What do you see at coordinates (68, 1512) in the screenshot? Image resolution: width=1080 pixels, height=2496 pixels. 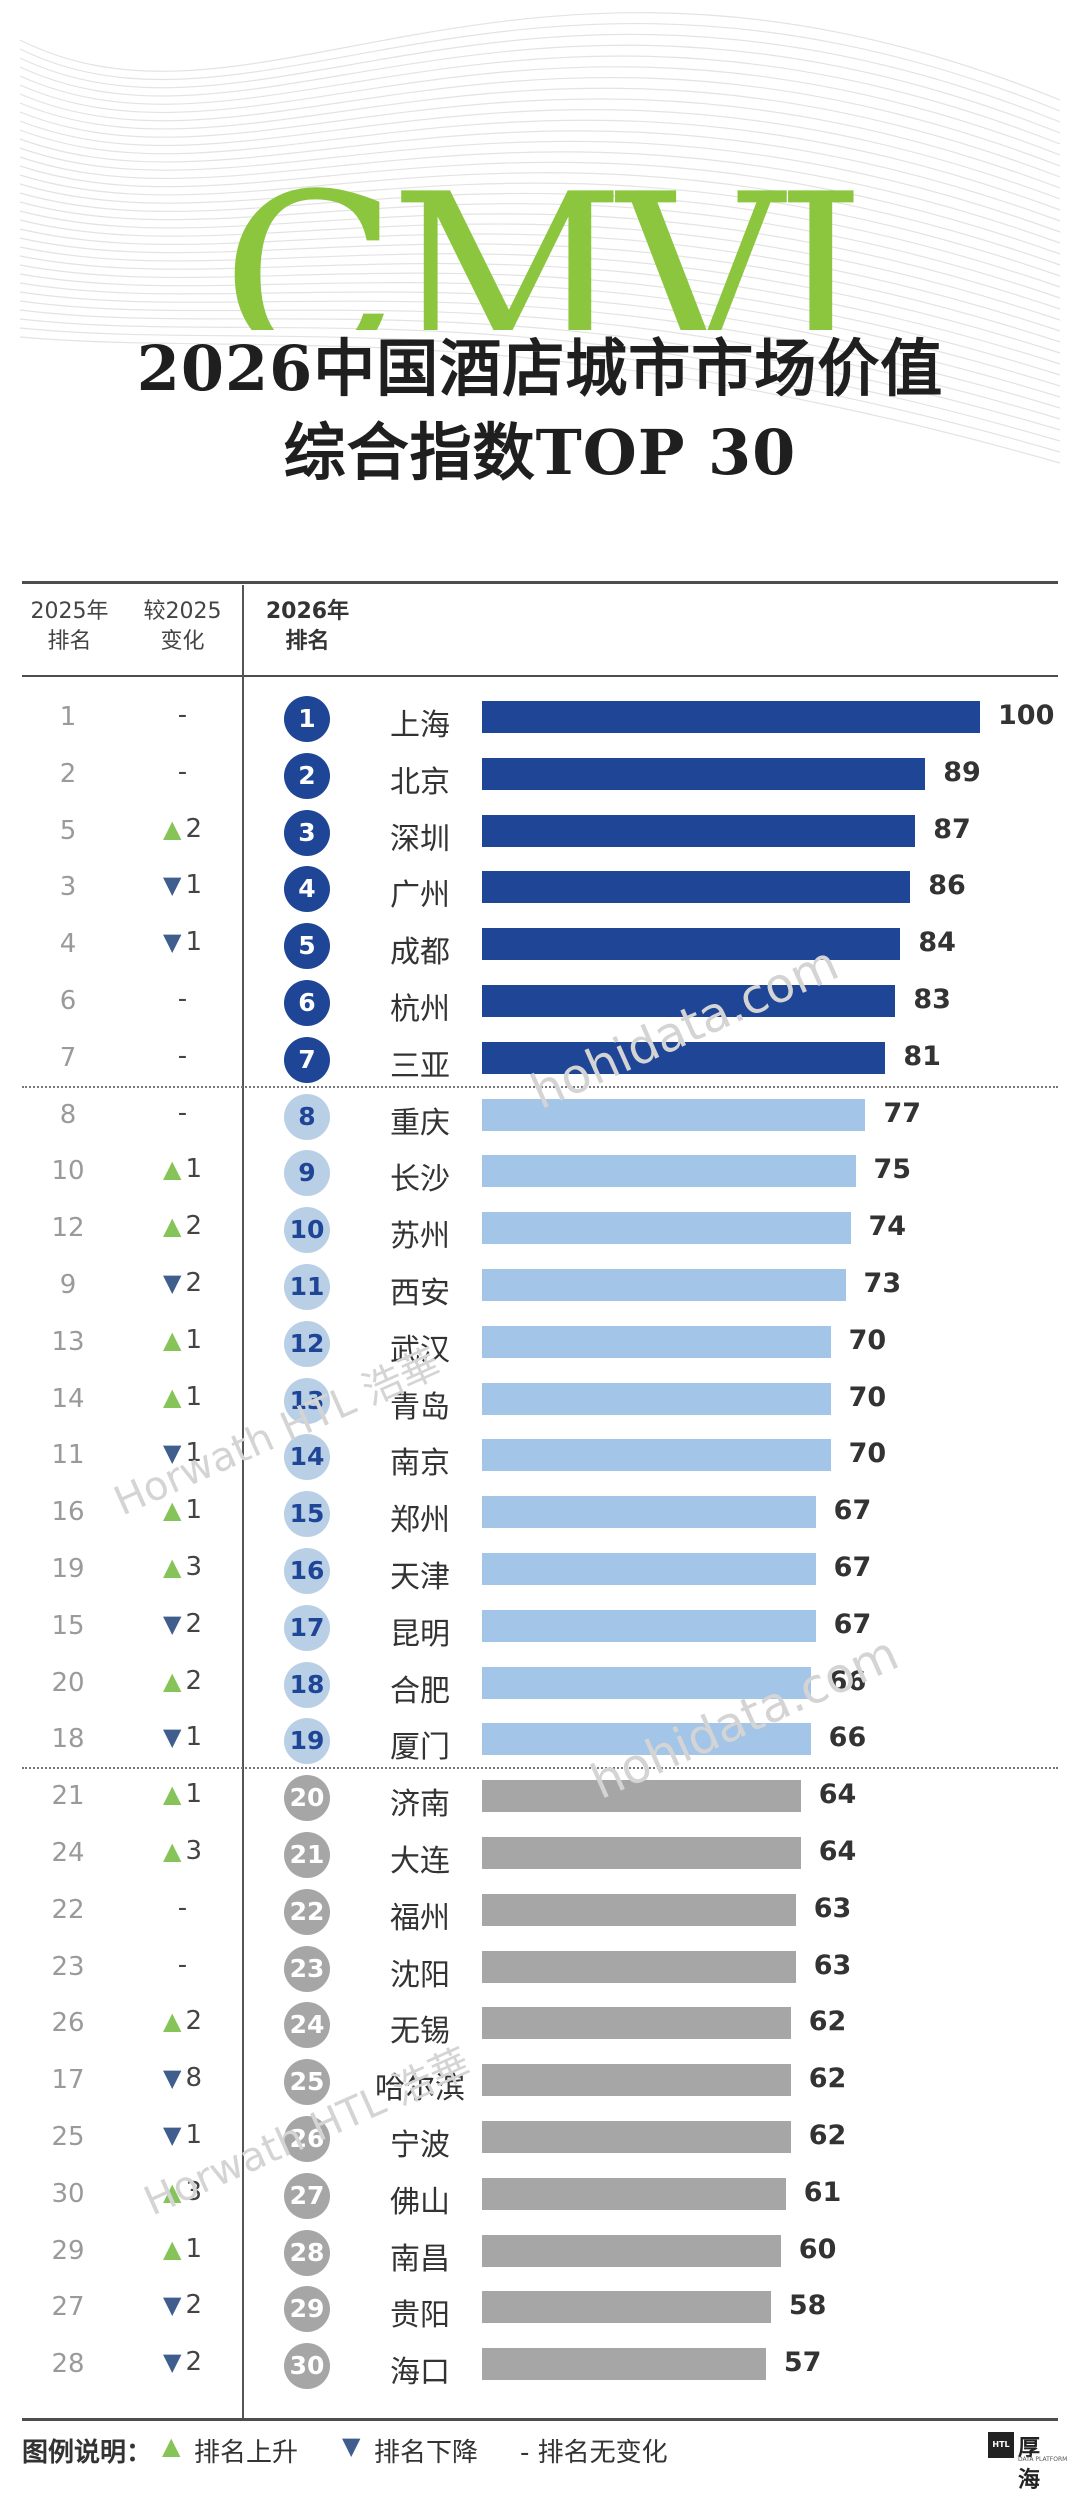 I see `rank-2025-label: 16` at bounding box center [68, 1512].